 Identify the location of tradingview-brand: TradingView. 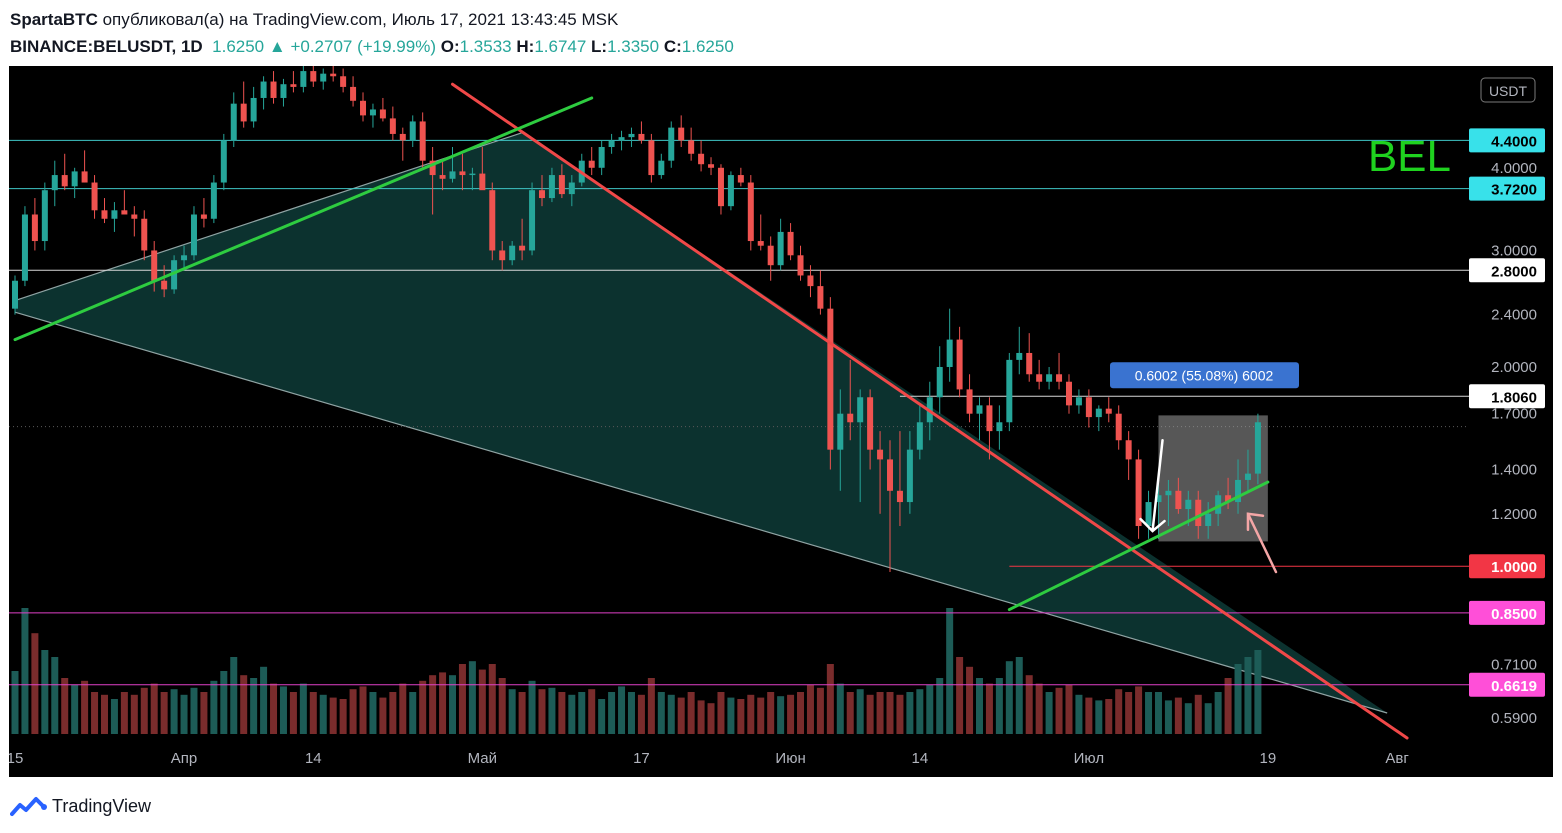
(102, 805).